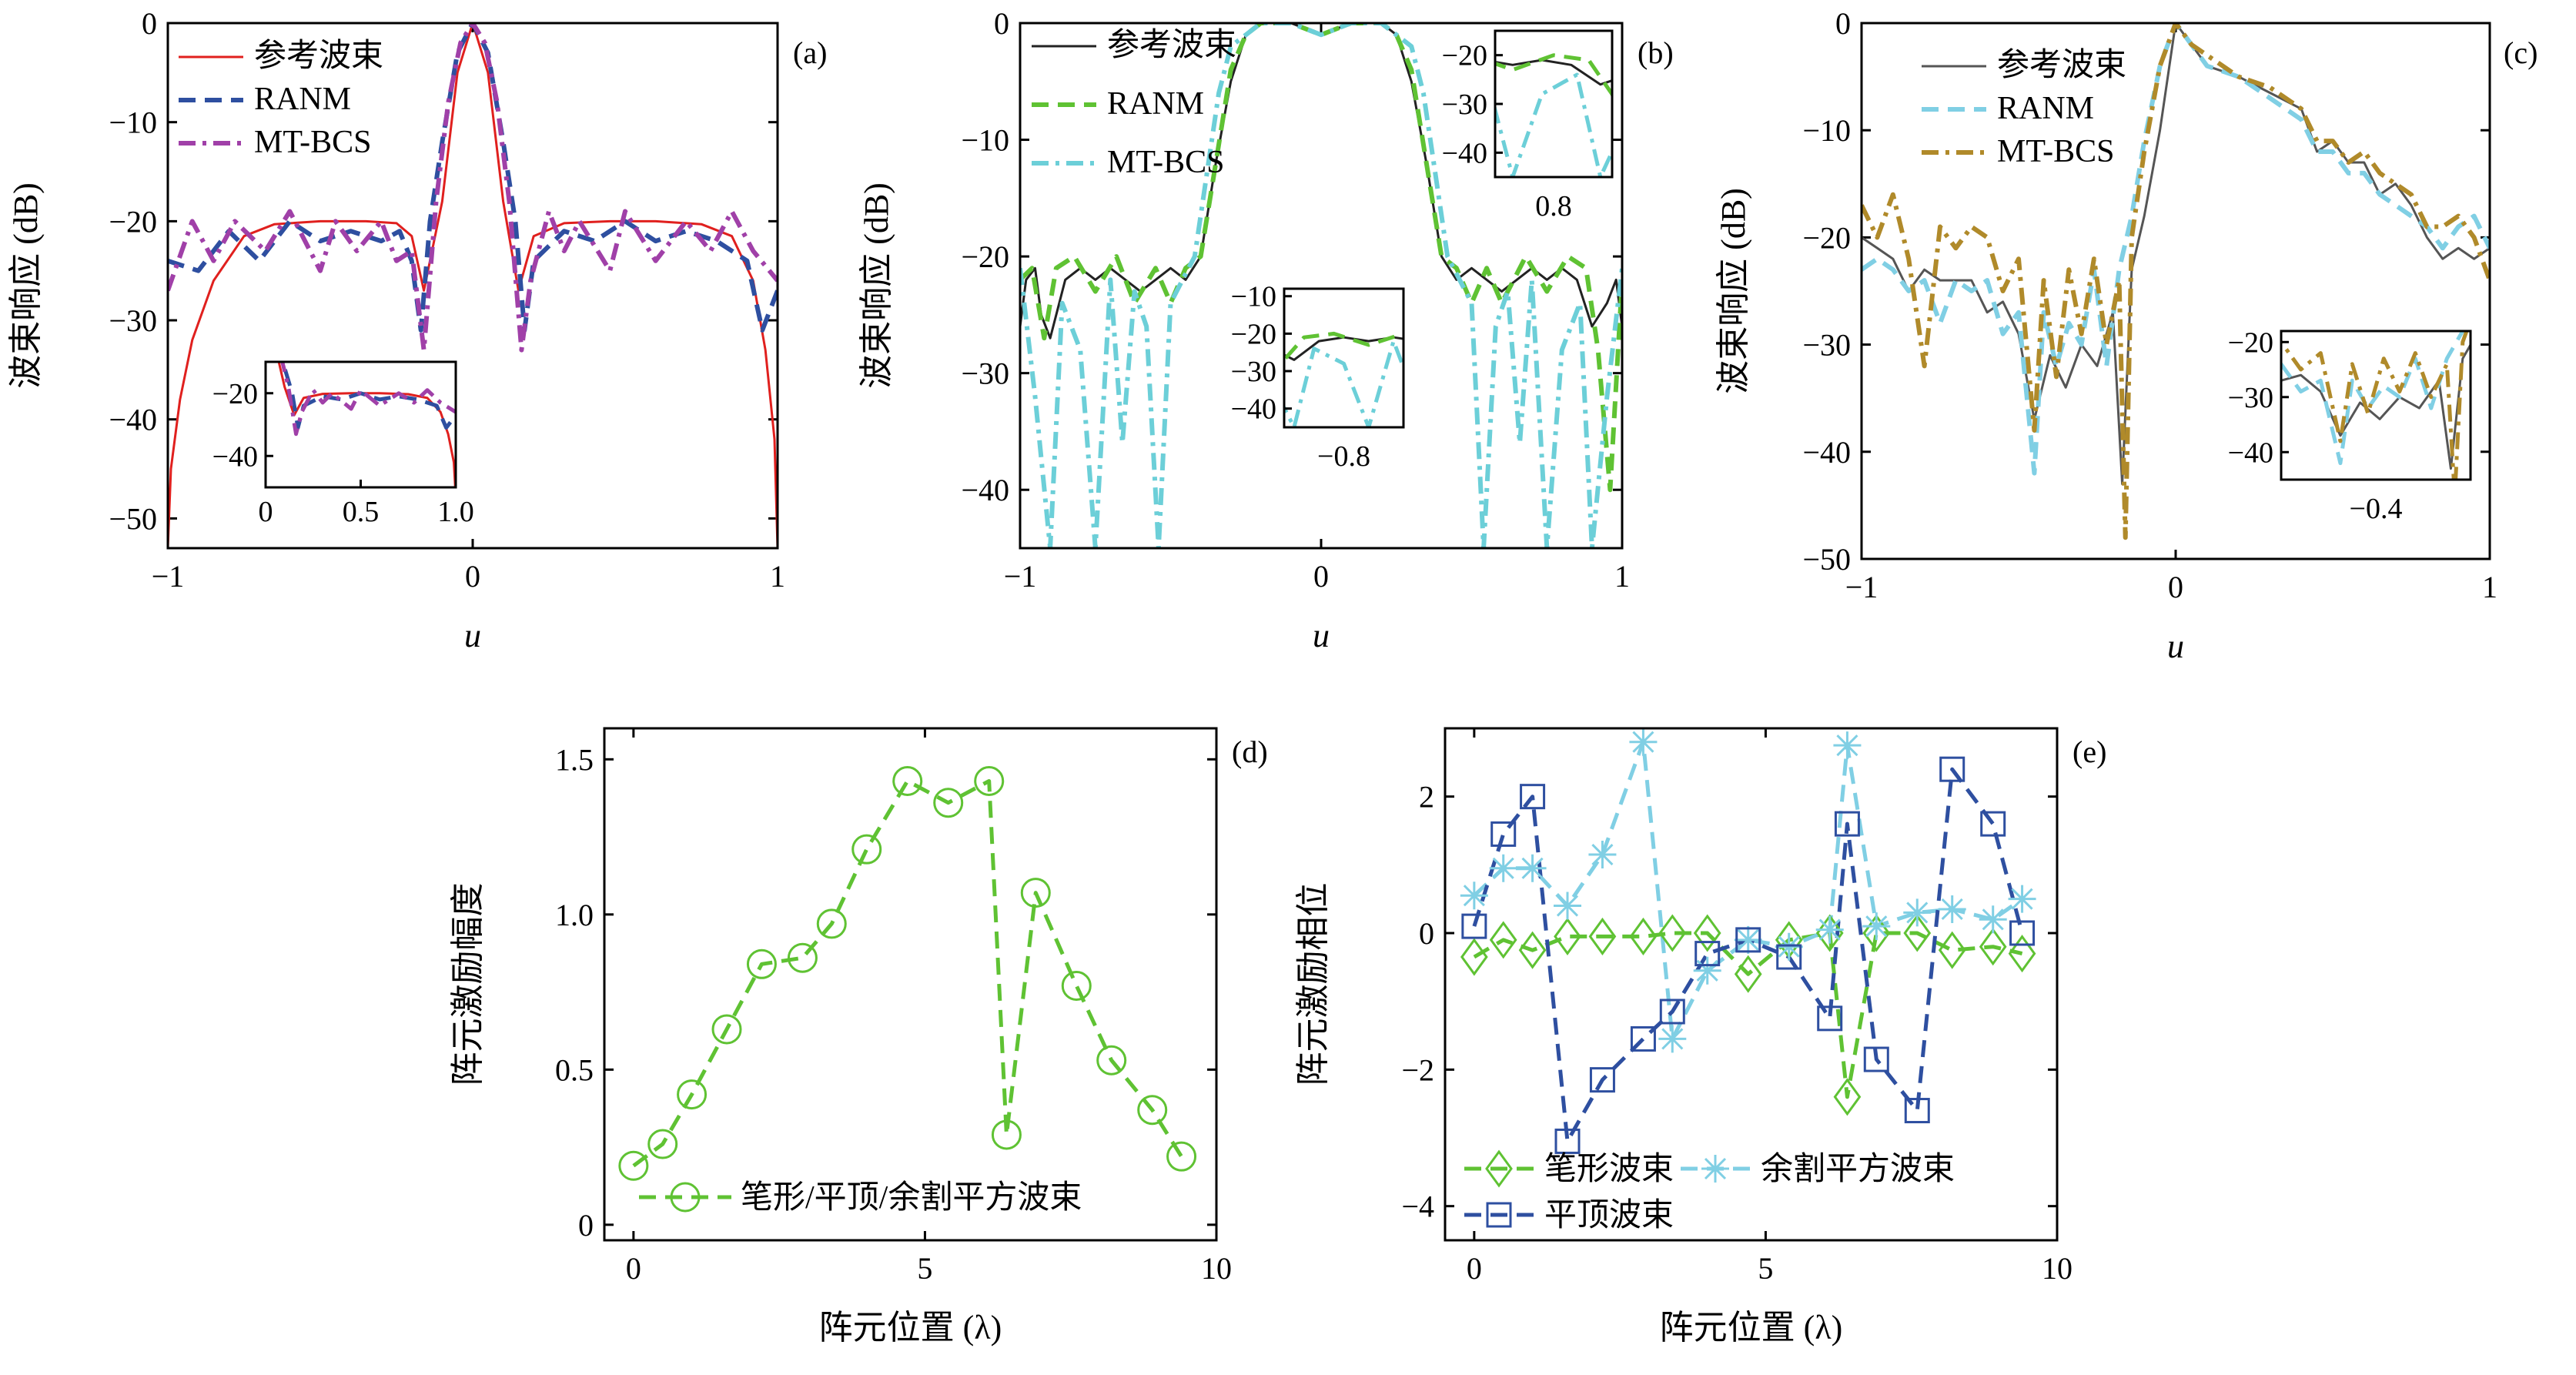  Describe the element at coordinates (1766, 1268) in the screenshot. I see `x-tick-label: 5` at that location.